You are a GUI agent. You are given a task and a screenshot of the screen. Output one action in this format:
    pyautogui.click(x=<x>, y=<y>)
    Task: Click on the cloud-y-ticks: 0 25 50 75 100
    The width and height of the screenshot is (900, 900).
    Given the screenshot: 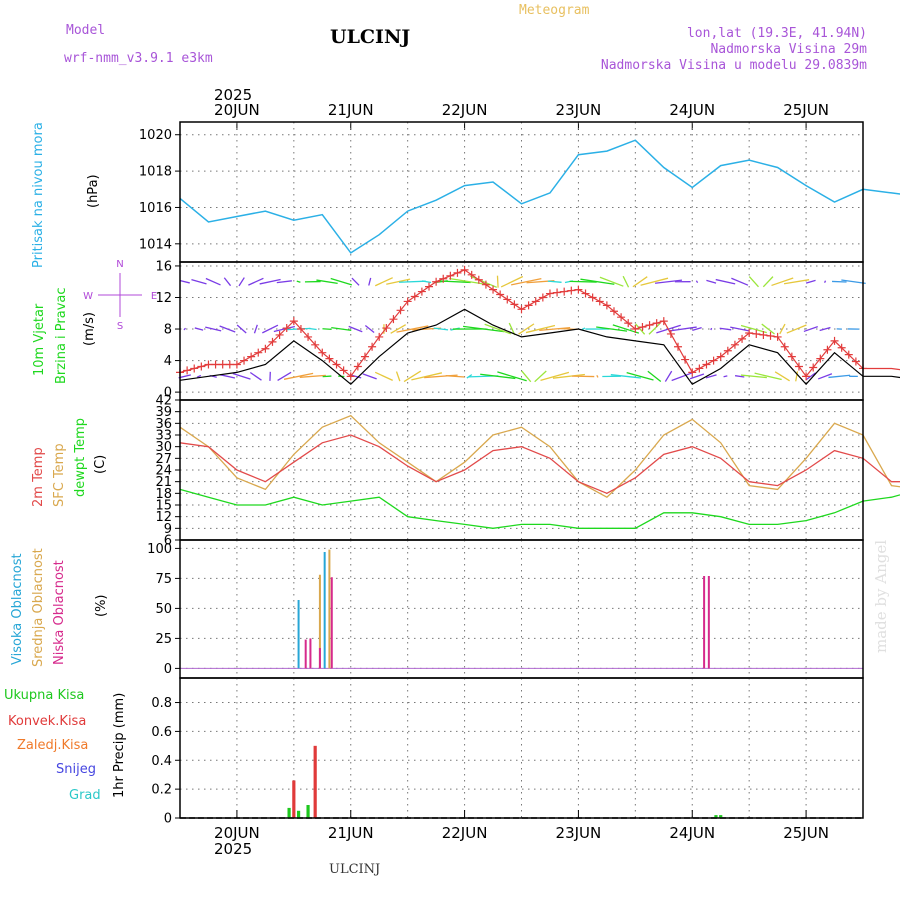 What is the action you would take?
    pyautogui.click(x=163, y=609)
    